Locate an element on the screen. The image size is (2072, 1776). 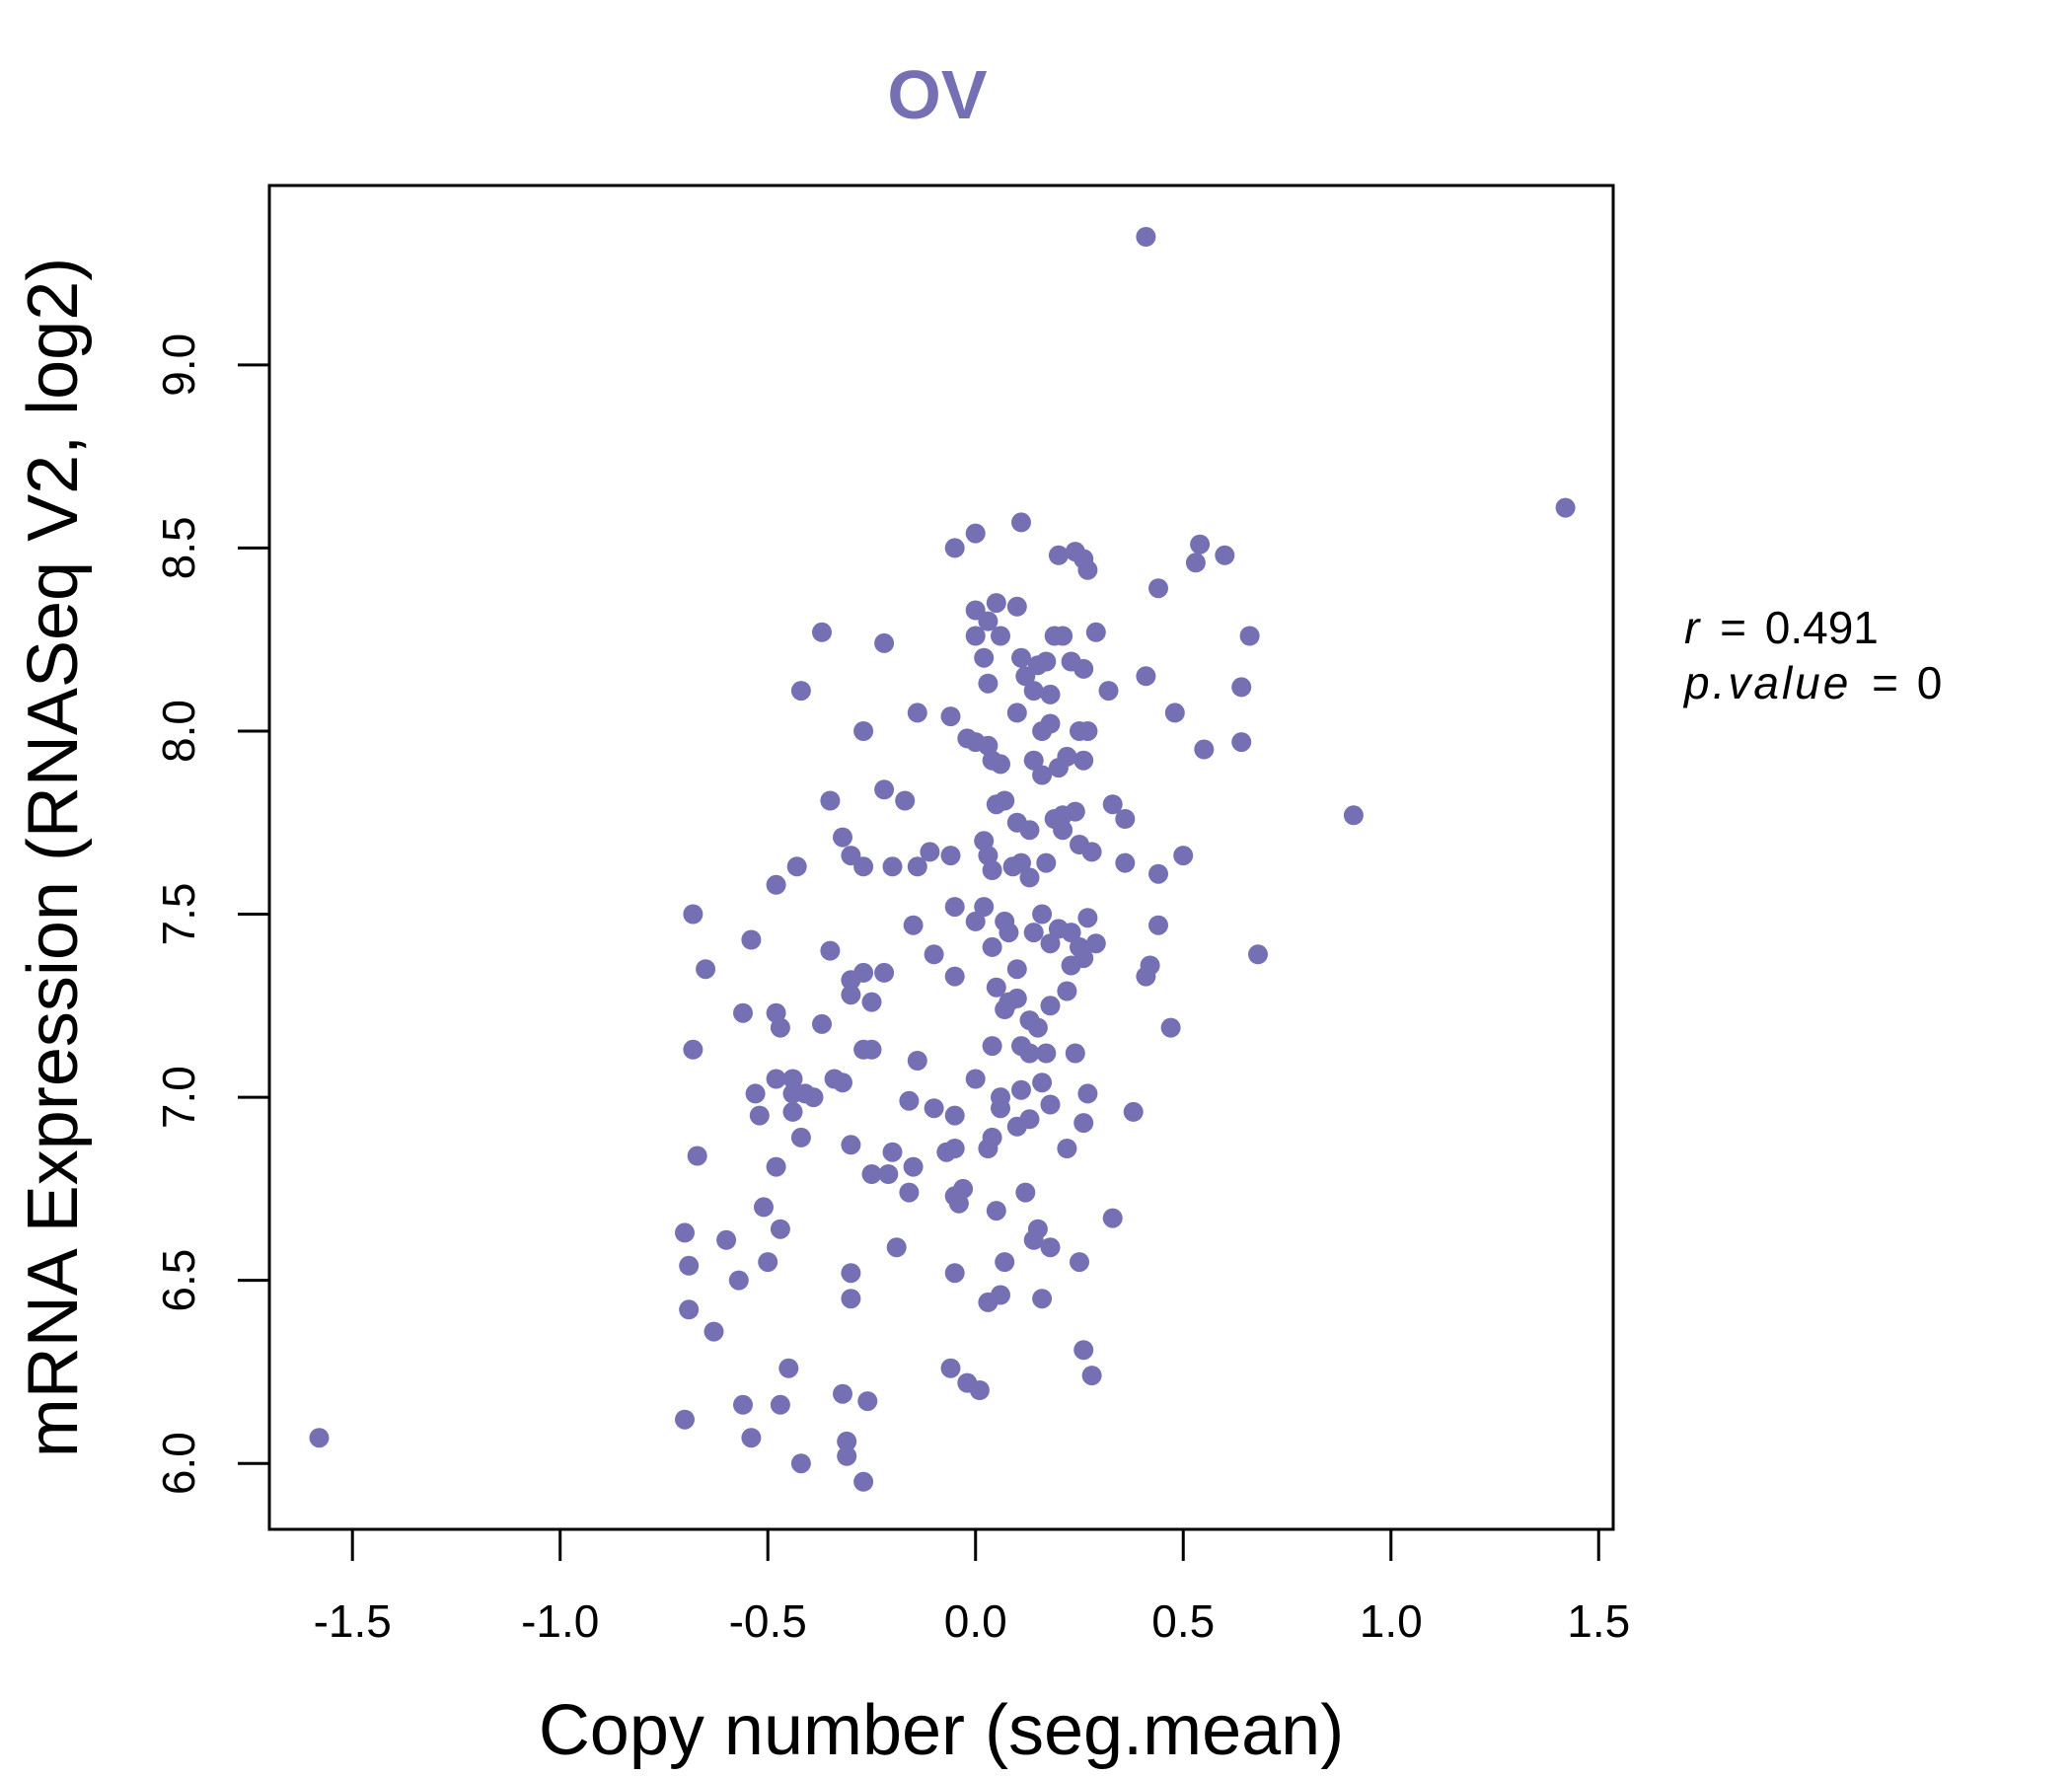
y-axis: 6.0 6.5 7.0 7.5 8.0 8.5 9.0 is located at coordinates (212, 914).